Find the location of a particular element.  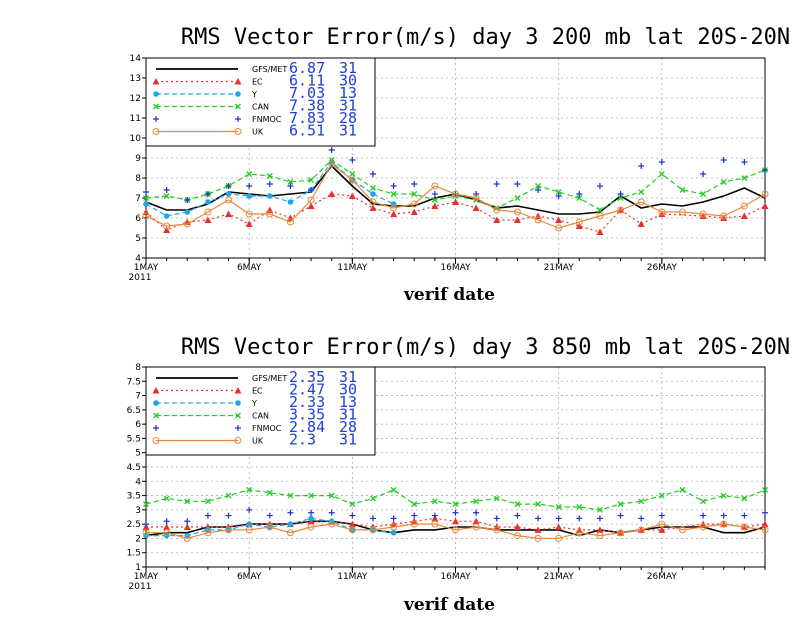

y-tick-label: 11 is located at coordinates (135, 119).